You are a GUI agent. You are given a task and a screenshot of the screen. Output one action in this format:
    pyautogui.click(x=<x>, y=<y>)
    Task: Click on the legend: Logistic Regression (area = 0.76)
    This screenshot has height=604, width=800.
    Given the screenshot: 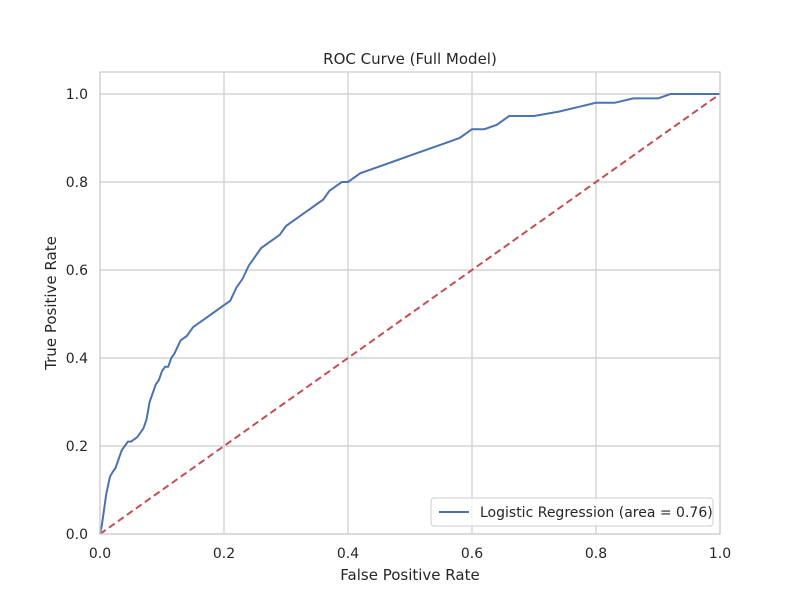 What is the action you would take?
    pyautogui.click(x=572, y=512)
    